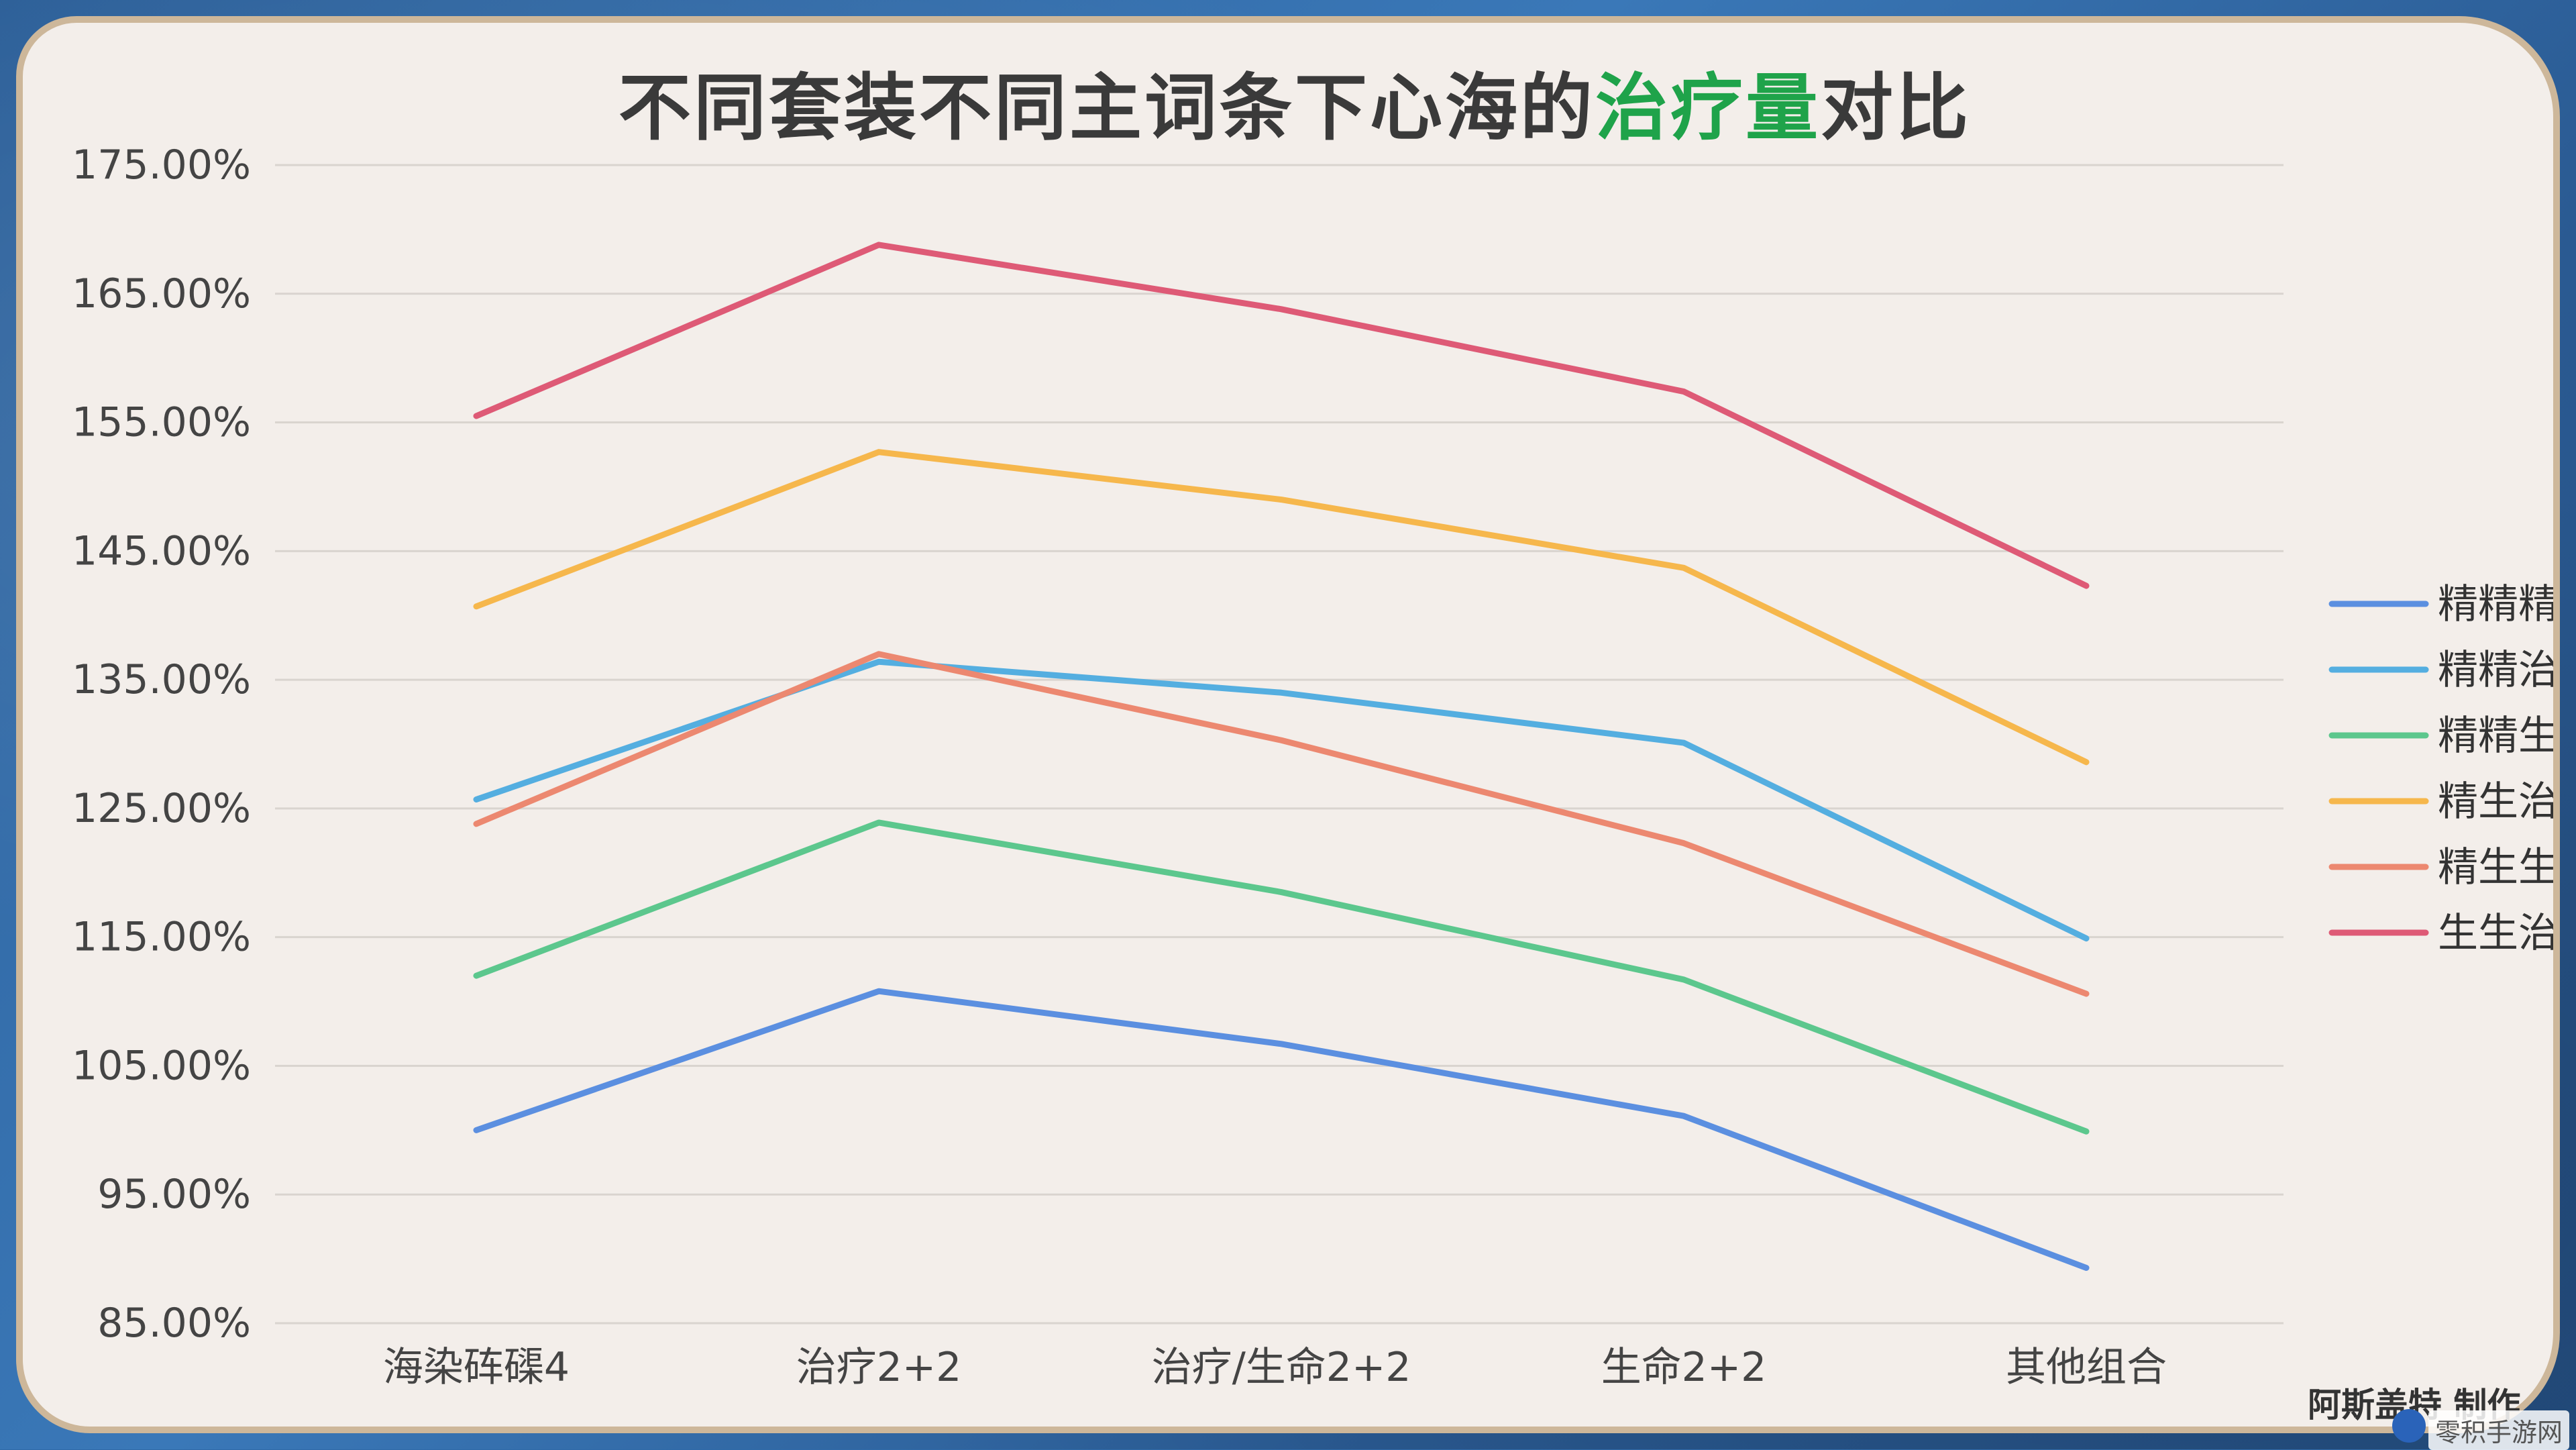  What do you see at coordinates (2086, 1367) in the screenshot?
I see `x-tick-label: 其他组合` at bounding box center [2086, 1367].